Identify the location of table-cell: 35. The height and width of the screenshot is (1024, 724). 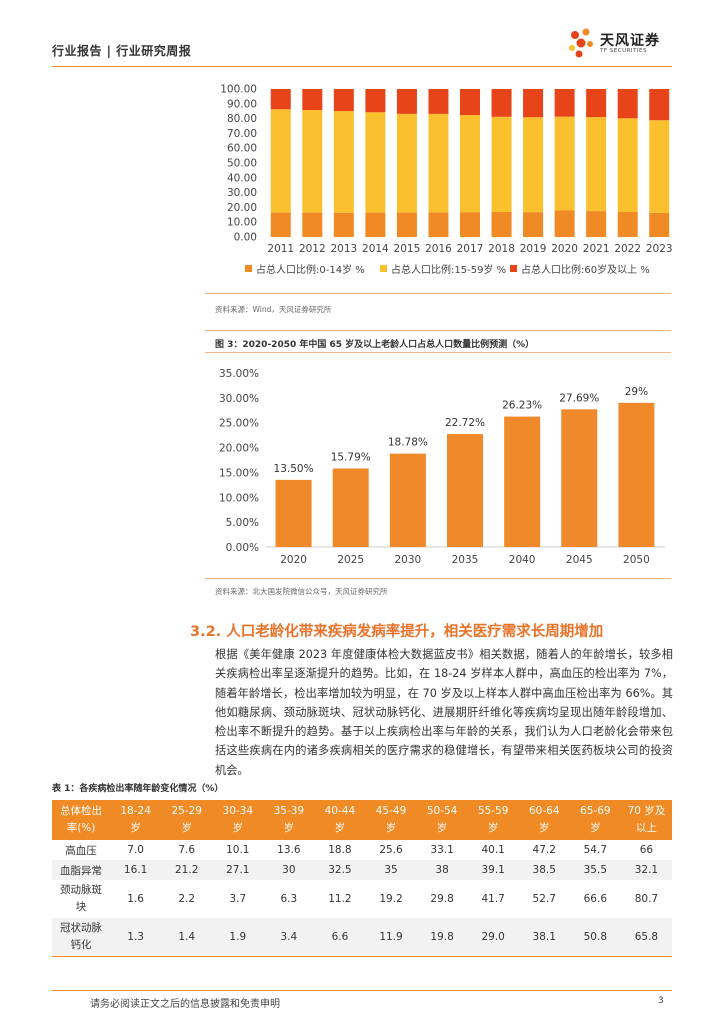
(391, 870).